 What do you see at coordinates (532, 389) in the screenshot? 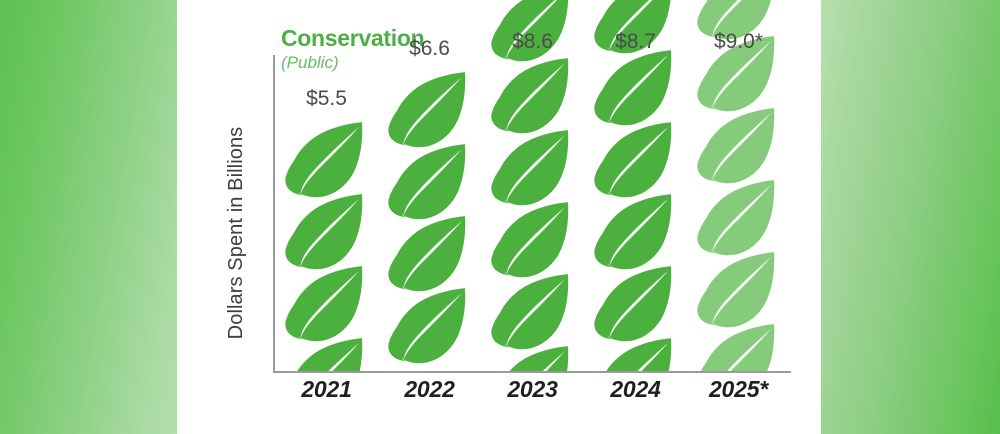
I see `x-axis-label-2023: 2023` at bounding box center [532, 389].